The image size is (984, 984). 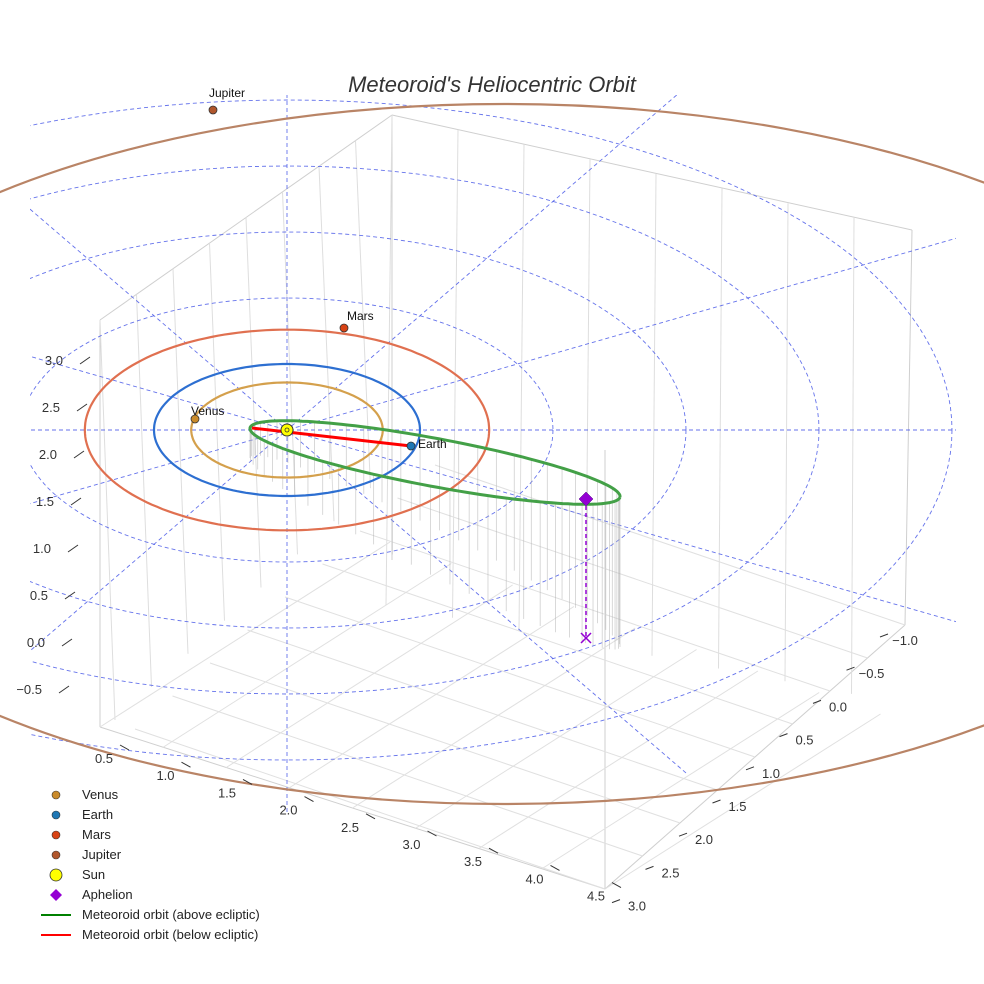 I want to click on x-tick-label: 2.5, so click(x=350, y=827).